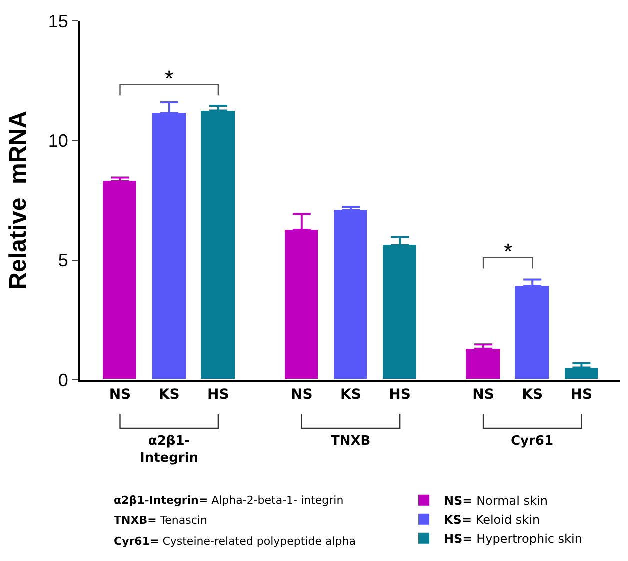 The height and width of the screenshot is (561, 628). Describe the element at coordinates (235, 541) in the screenshot. I see `text: Cyr61= Cysteine-related polypeptide alpha` at that location.